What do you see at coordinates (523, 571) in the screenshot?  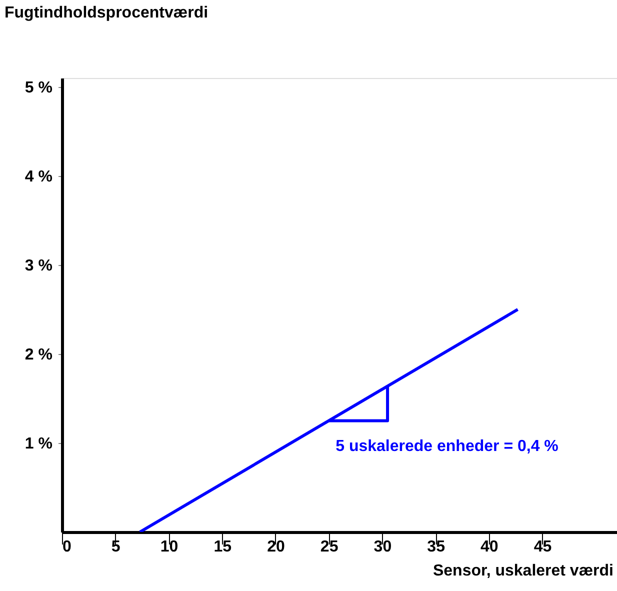 I see `x-axis-title: Sensor, uskaleret værdi` at bounding box center [523, 571].